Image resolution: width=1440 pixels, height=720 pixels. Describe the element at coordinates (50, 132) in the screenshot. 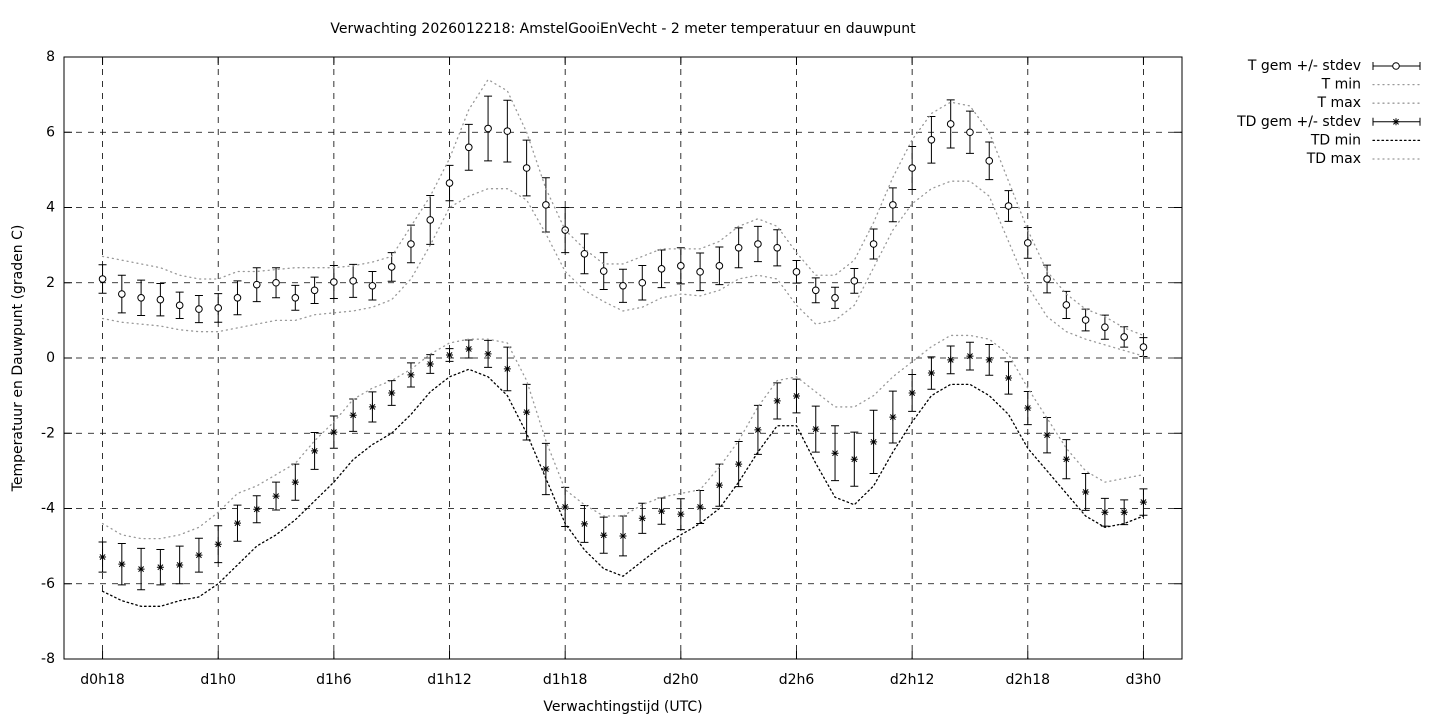

I see `y-tick-label: 6` at that location.